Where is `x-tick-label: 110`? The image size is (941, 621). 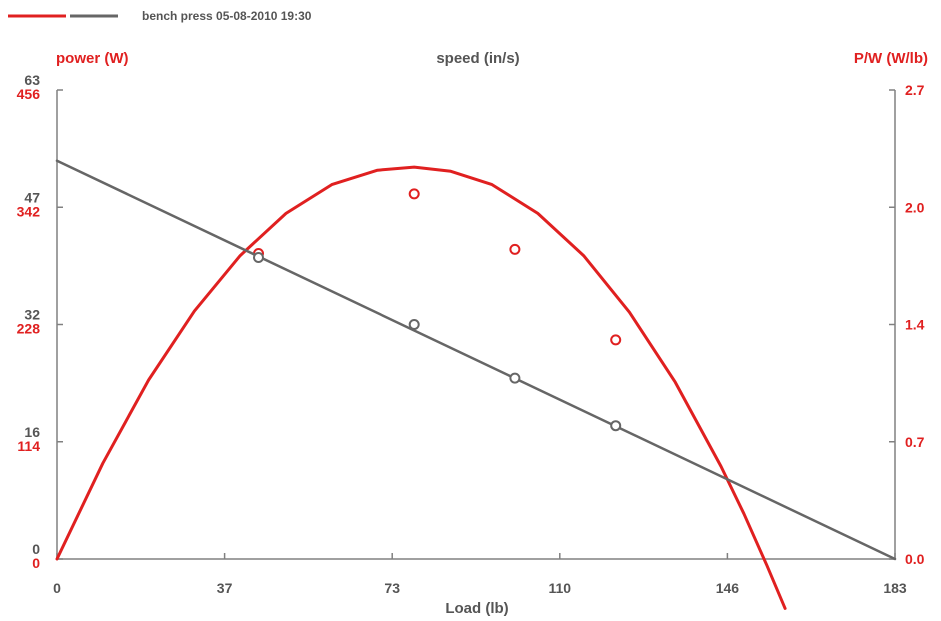 x-tick-label: 110 is located at coordinates (560, 588).